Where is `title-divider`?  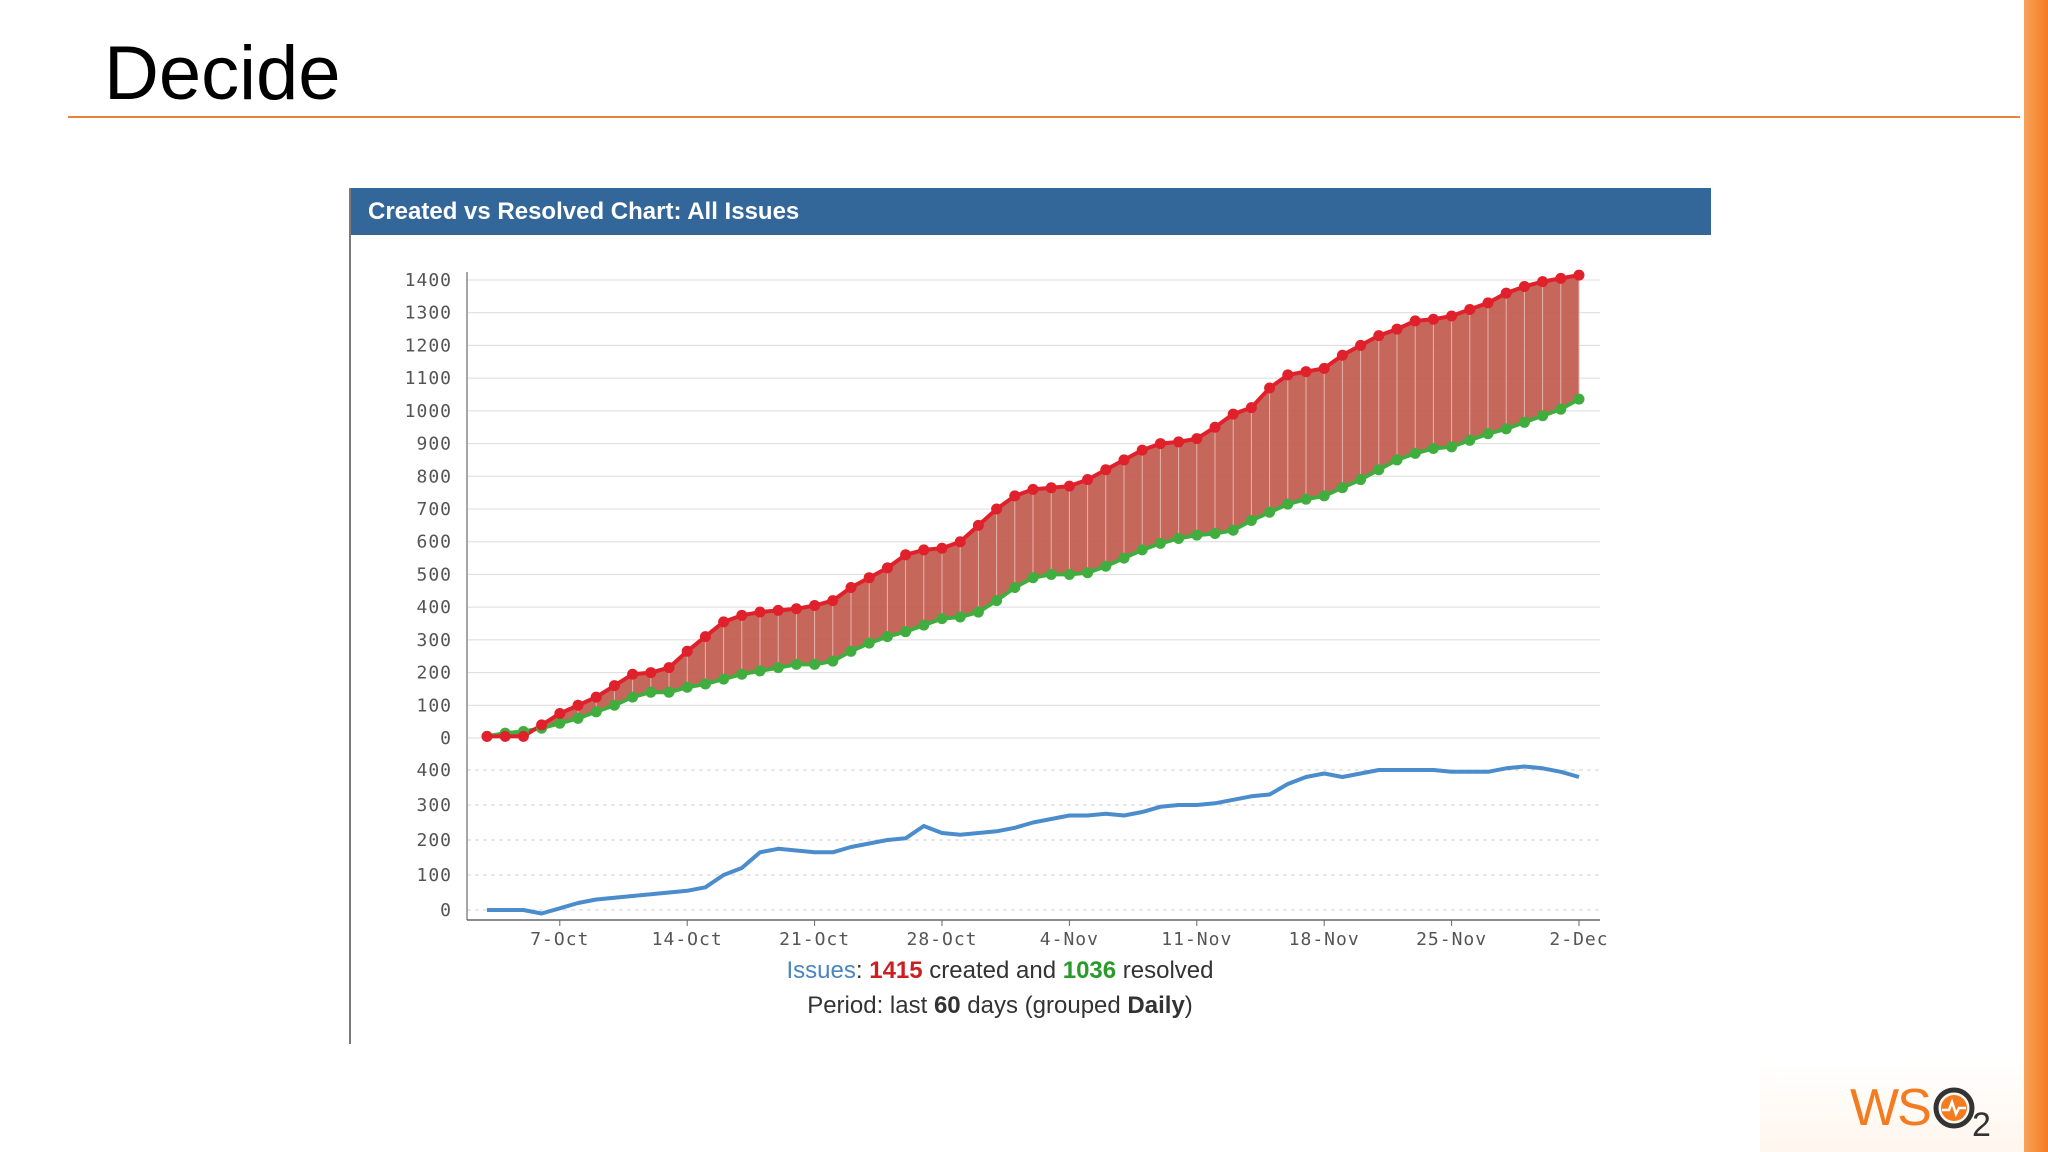
title-divider is located at coordinates (1044, 117).